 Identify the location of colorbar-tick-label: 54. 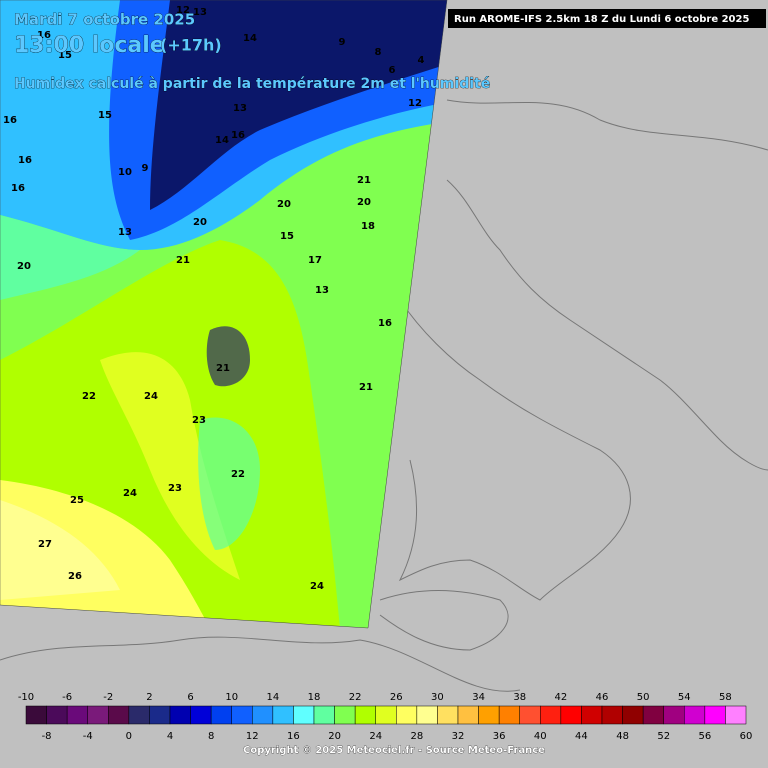
(684, 697).